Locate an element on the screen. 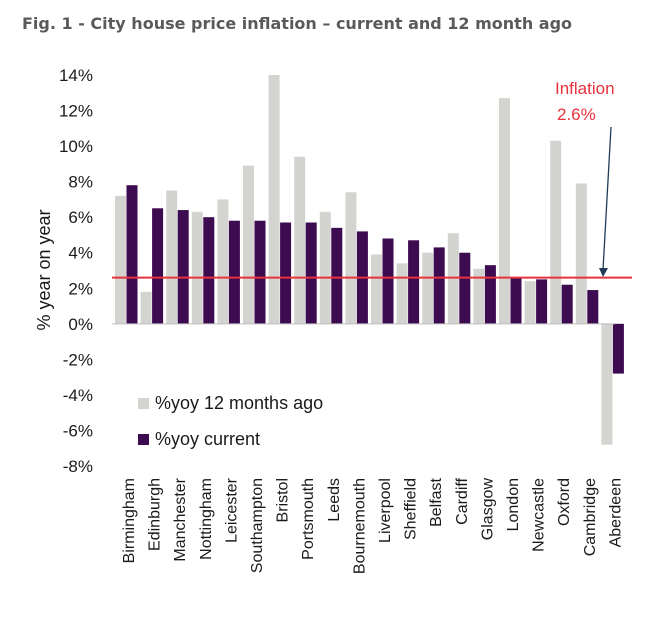 This screenshot has width=660, height=623. x-category-label: Portsmouth is located at coordinates (308, 519).